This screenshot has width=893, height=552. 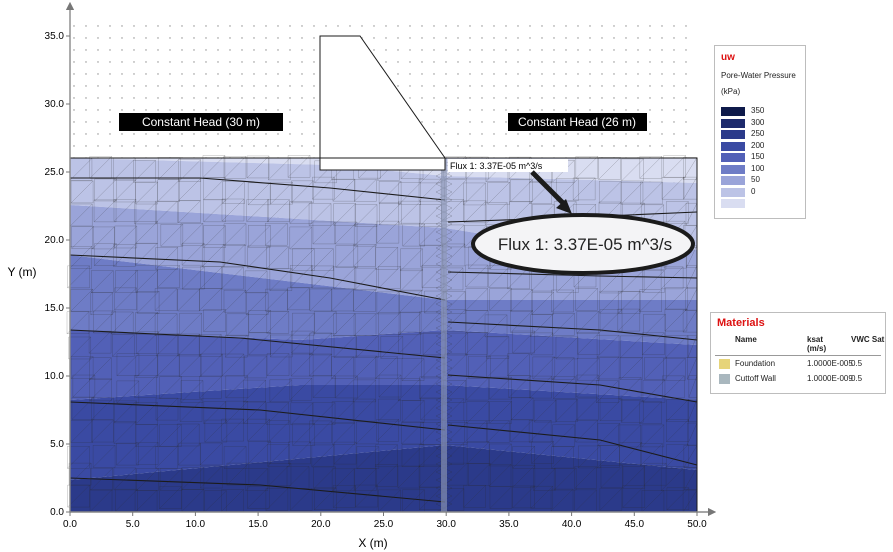 What do you see at coordinates (758, 133) in the screenshot?
I see `legend-label: 250` at bounding box center [758, 133].